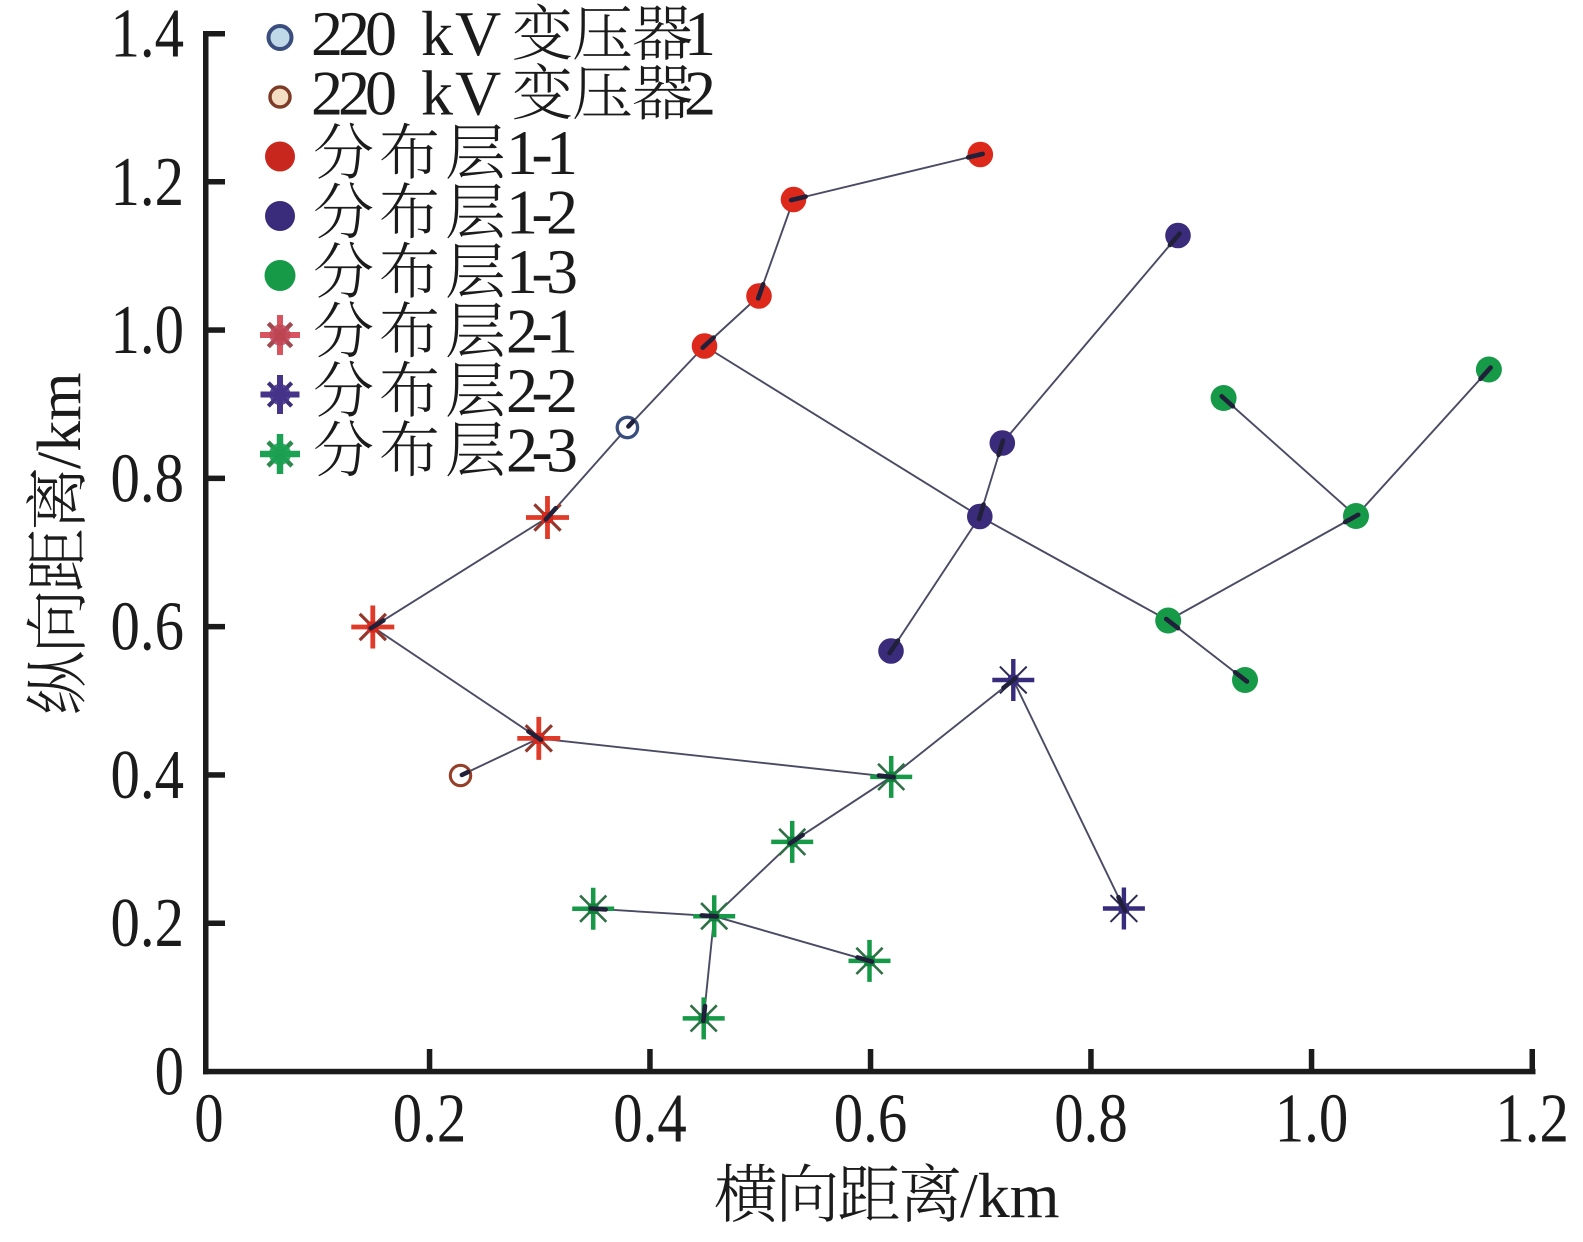 The width and height of the screenshot is (1583, 1242). I want to click on svg-text: 1-1, so click(542, 152).